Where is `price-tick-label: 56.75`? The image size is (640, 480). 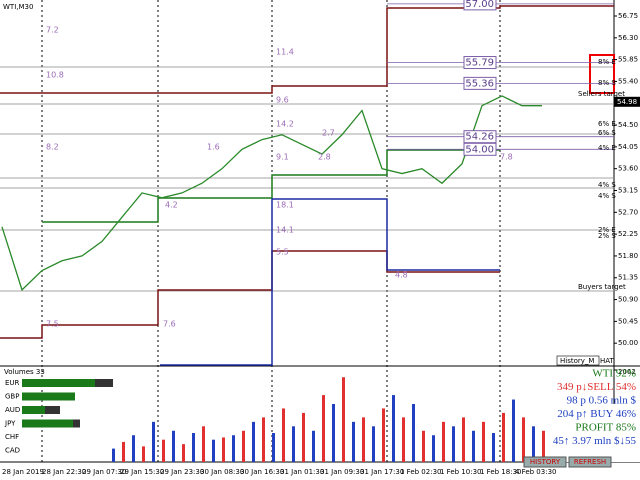 price-tick-label: 56.75 is located at coordinates (628, 16).